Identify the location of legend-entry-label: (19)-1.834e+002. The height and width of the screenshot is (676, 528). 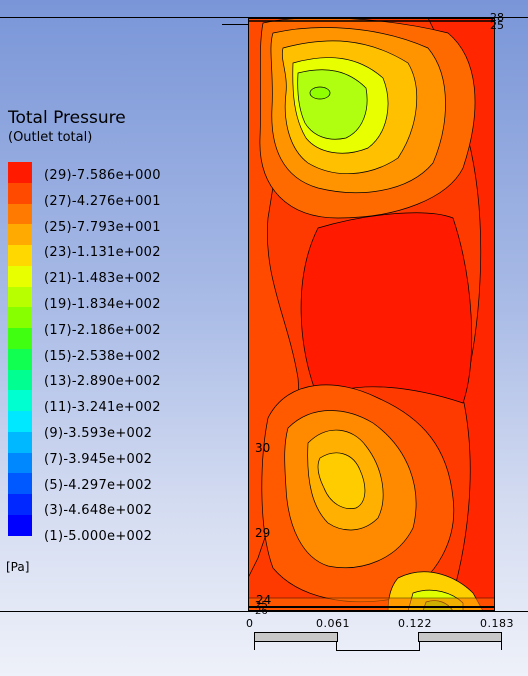
(102, 304).